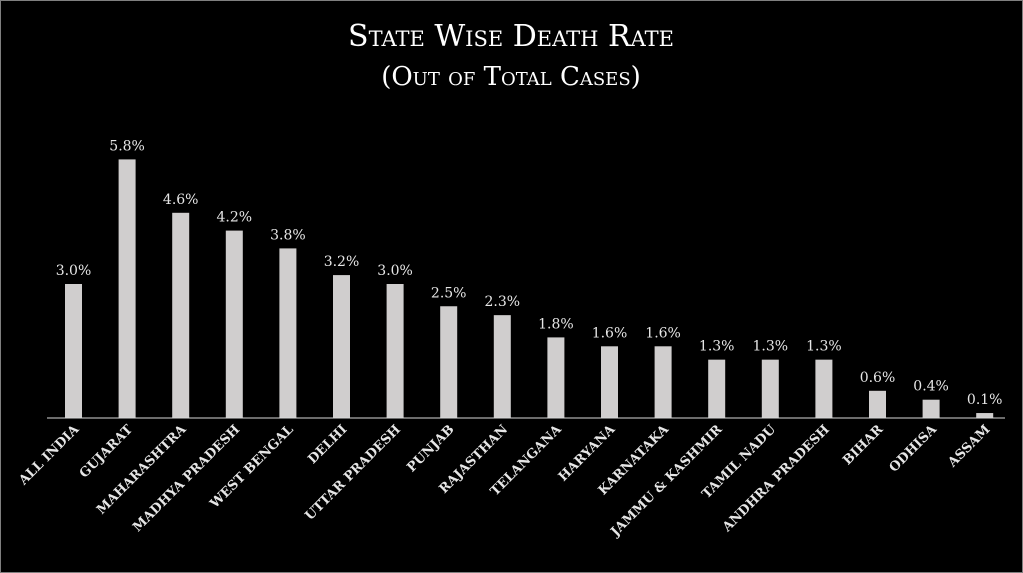 This screenshot has height=573, width=1023. I want to click on category-label: ODHISA, so click(914, 449).